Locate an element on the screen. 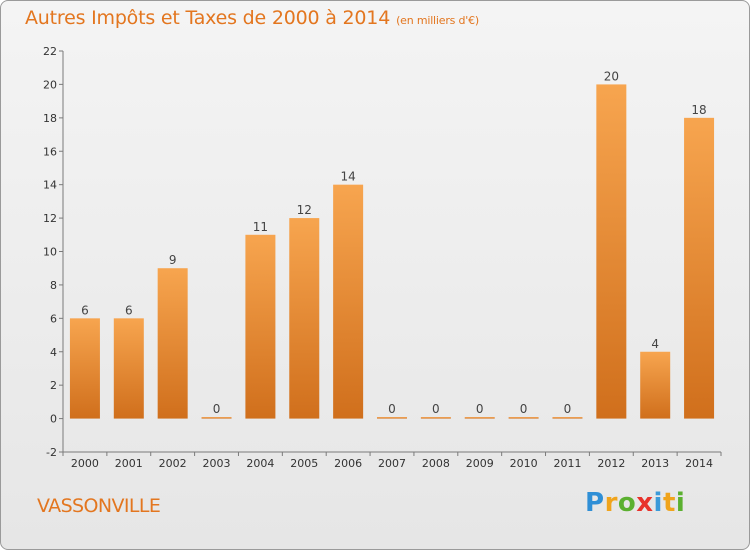 This screenshot has width=750, height=550. y-tick-label: 0 is located at coordinates (53, 419).